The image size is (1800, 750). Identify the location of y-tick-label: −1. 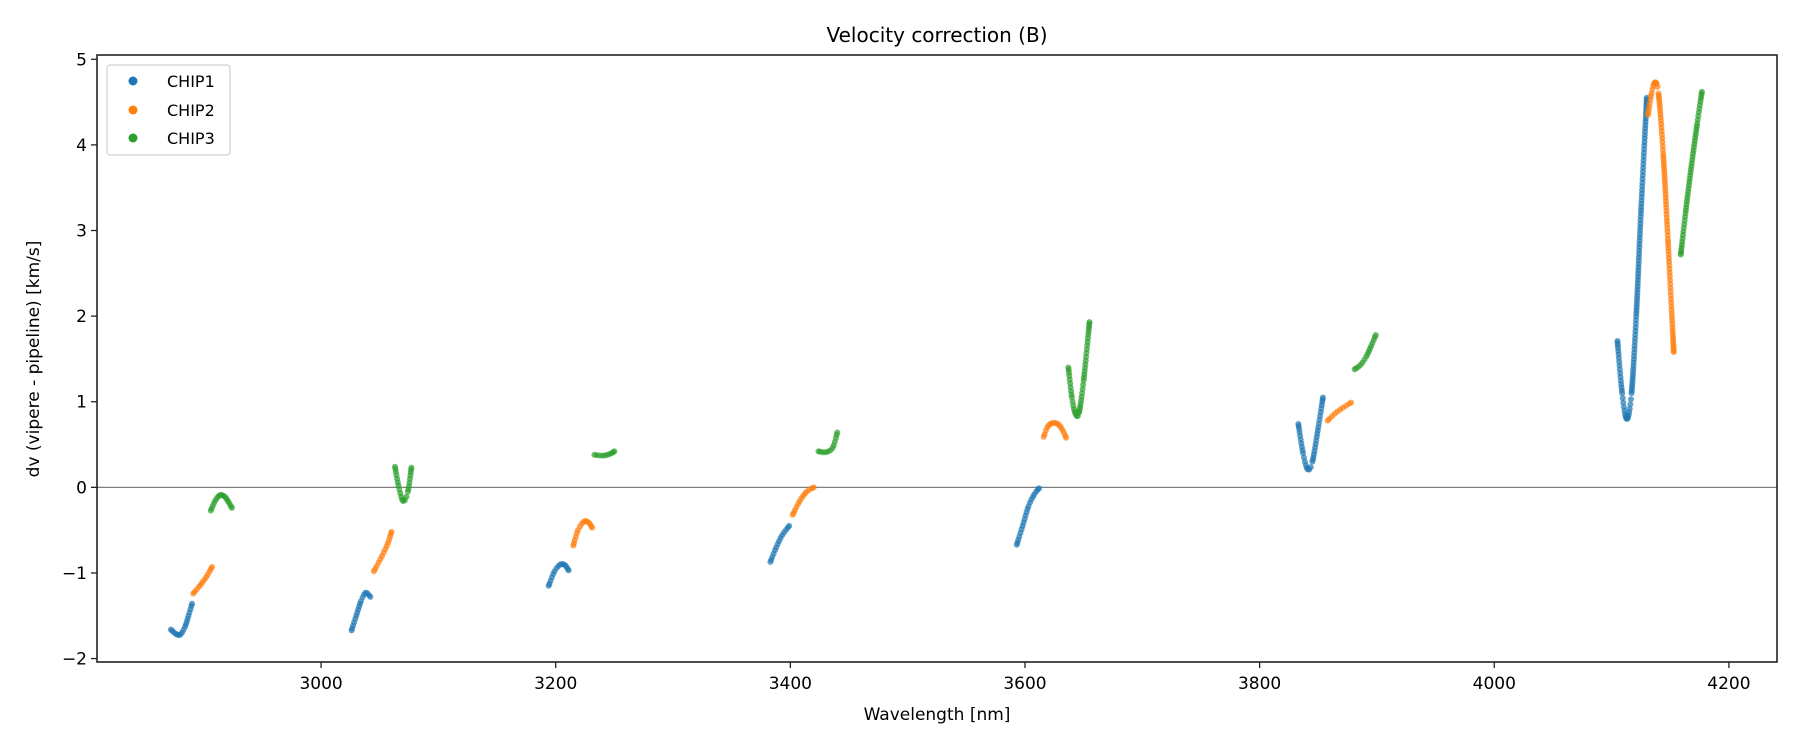
(74, 574).